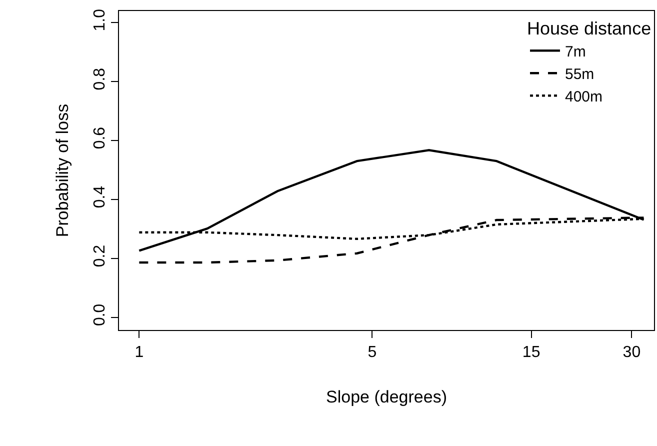 The width and height of the screenshot is (657, 446). I want to click on x-tick-label: 5, so click(372, 353).